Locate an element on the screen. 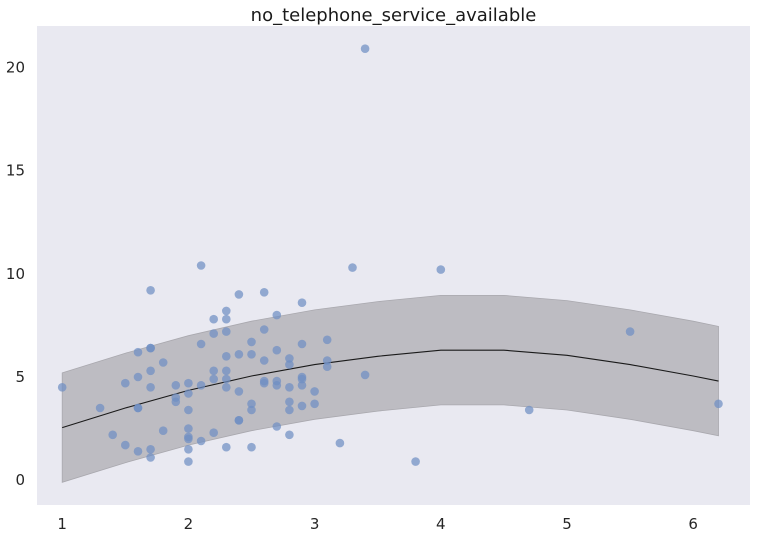 This screenshot has height=538, width=757. x-tick-label: 2 is located at coordinates (189, 524).